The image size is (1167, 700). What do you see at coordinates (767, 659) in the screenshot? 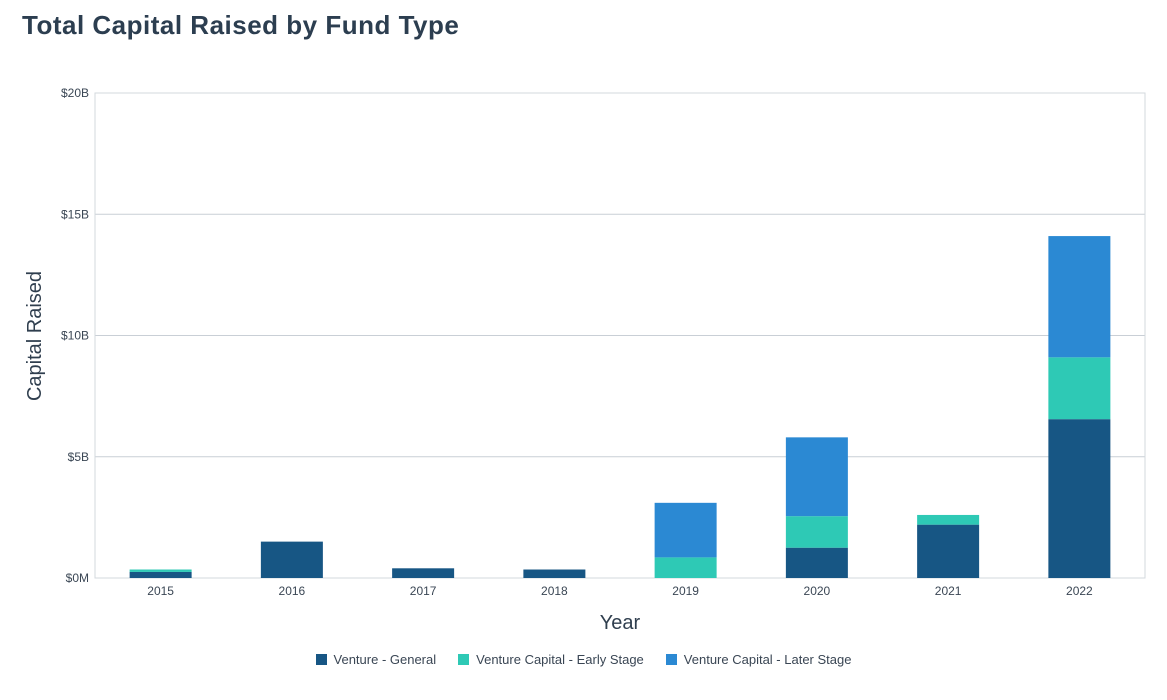
I see `legend-label: Venture Capital - Later Stage` at bounding box center [767, 659].